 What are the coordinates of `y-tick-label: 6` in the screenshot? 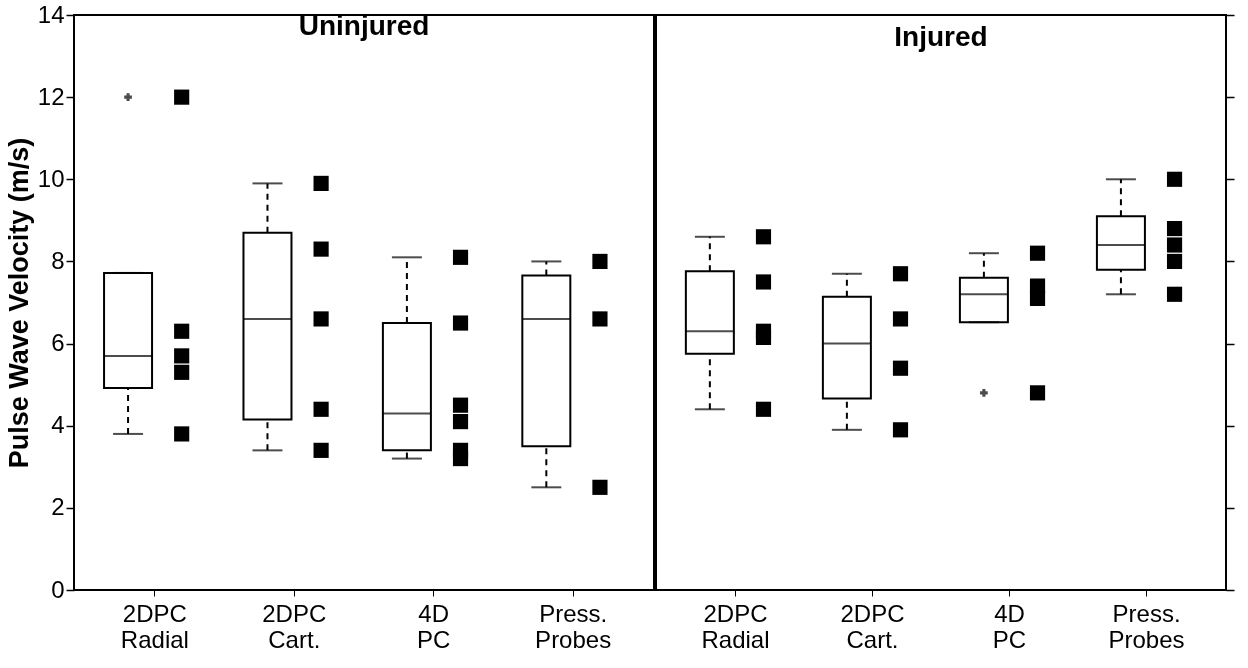 It's located at (58, 343).